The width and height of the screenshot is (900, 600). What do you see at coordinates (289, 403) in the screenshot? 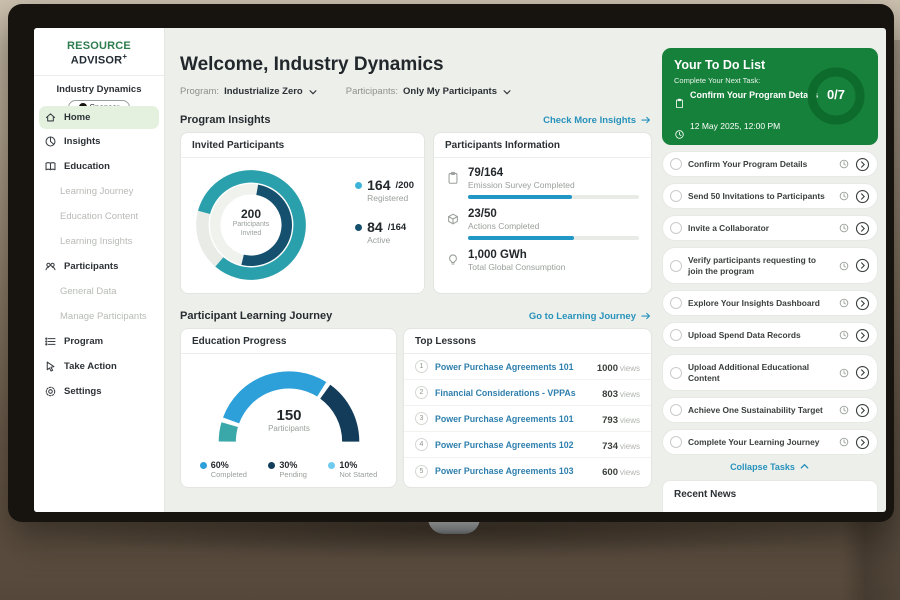
I see `education-gauge-chart: 150 Participants` at bounding box center [289, 403].